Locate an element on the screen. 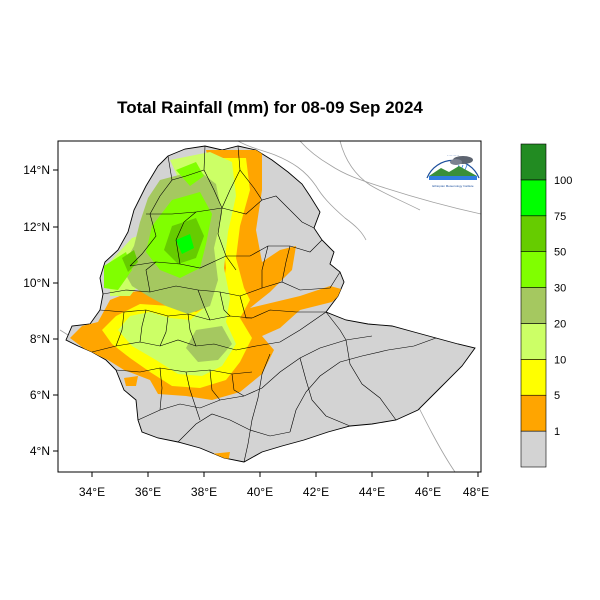 Image resolution: width=600 pixels, height=600 pixels. logo-arc-text: ········· is located at coordinates (453, 155).